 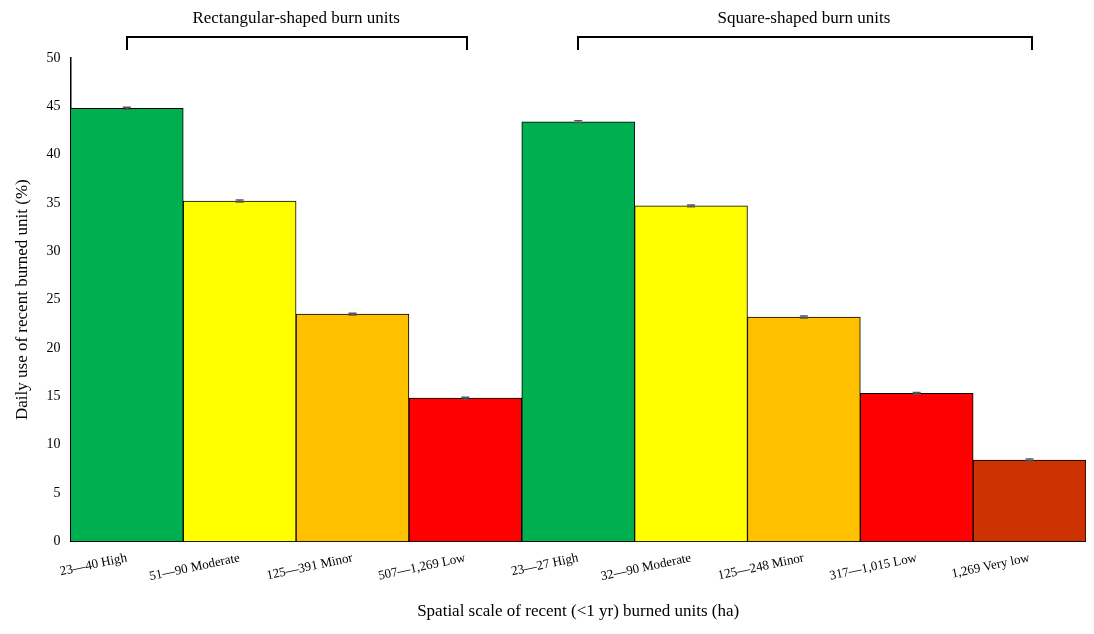 What do you see at coordinates (53, 444) in the screenshot?
I see `y-tick-label: 10` at bounding box center [53, 444].